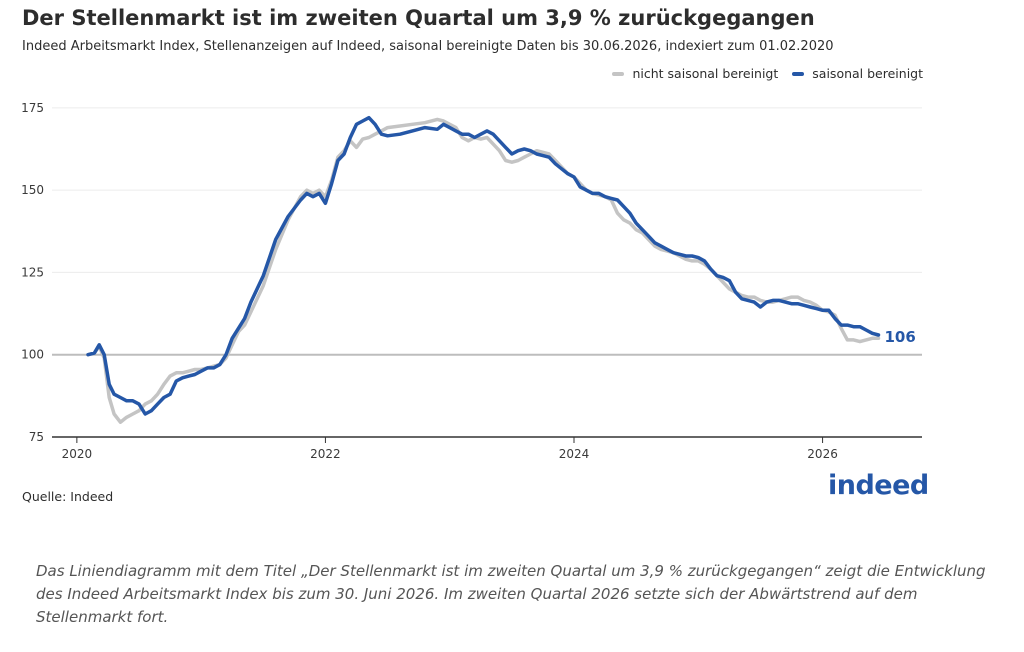 The image size is (1024, 652). What do you see at coordinates (32, 190) in the screenshot?
I see `y-tick-label: 150` at bounding box center [32, 190].